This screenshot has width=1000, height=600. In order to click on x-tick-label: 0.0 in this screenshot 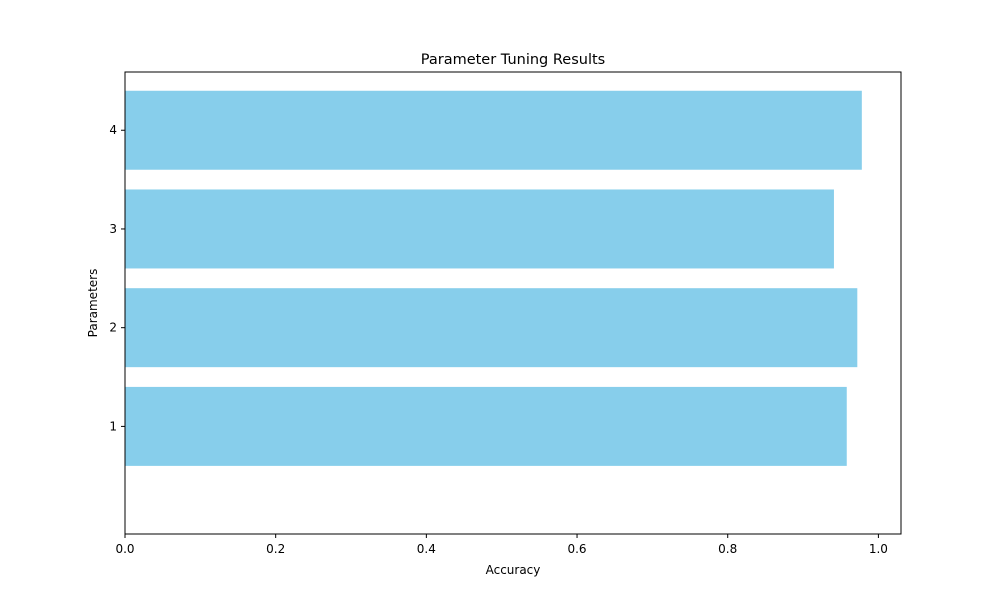, I will do `click(124, 549)`.